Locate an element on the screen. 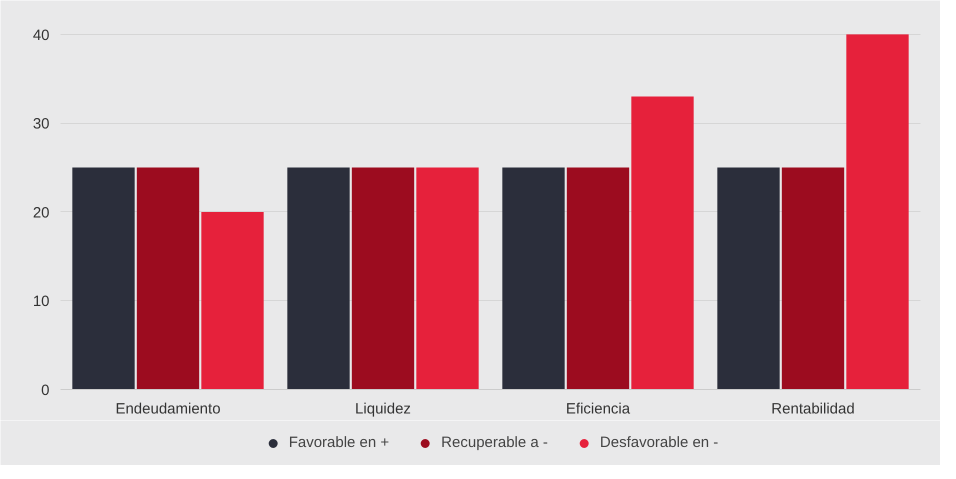 This screenshot has height=479, width=956. legend-label: Favorable en + is located at coordinates (339, 442).